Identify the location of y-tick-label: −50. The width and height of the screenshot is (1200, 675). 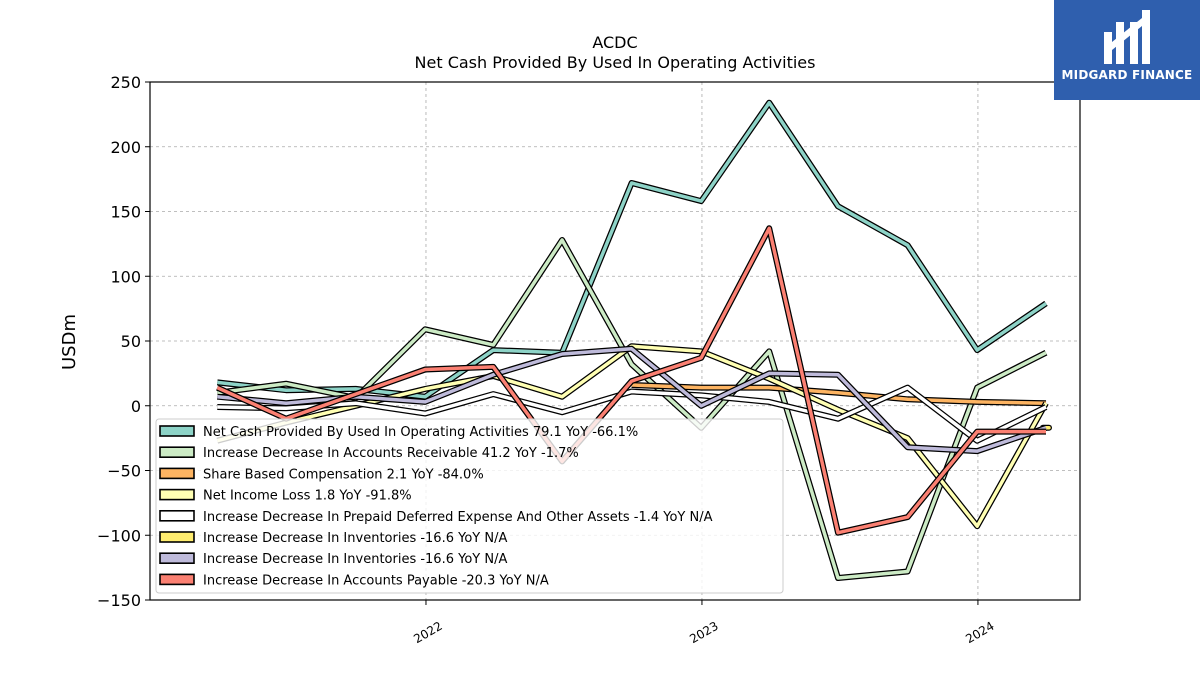
(124, 471).